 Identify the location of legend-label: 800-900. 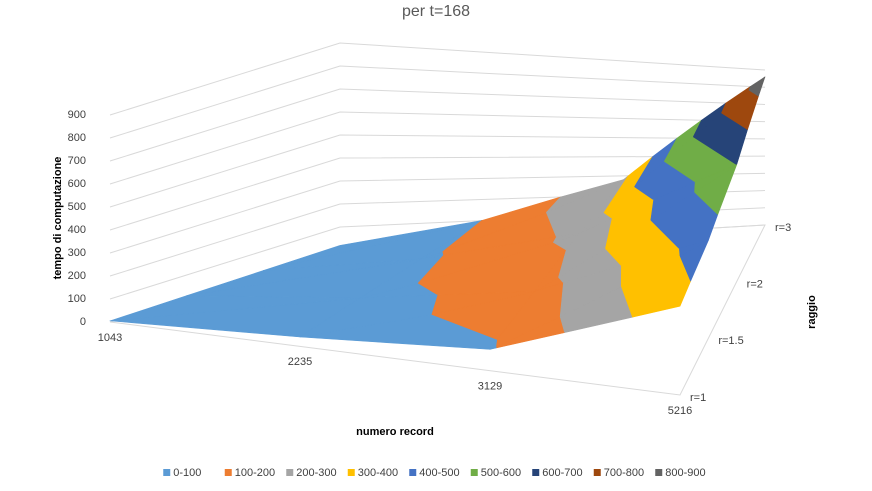
(685, 473).